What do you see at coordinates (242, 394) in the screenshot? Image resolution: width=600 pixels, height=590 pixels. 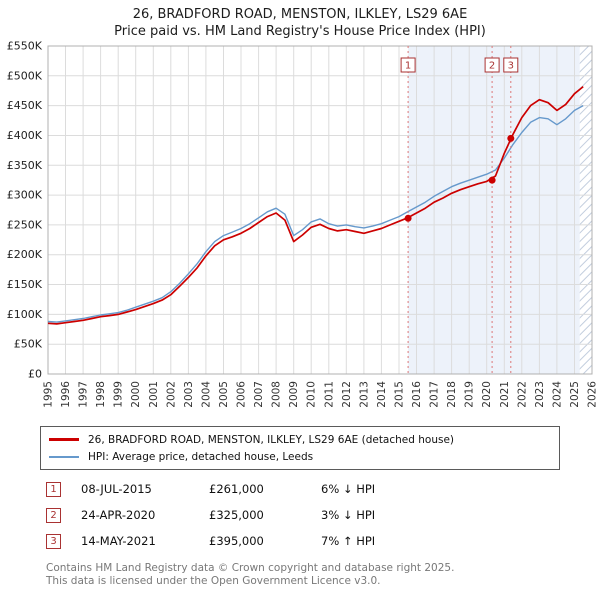 I see `x-tick-label: 2006` at bounding box center [242, 394].